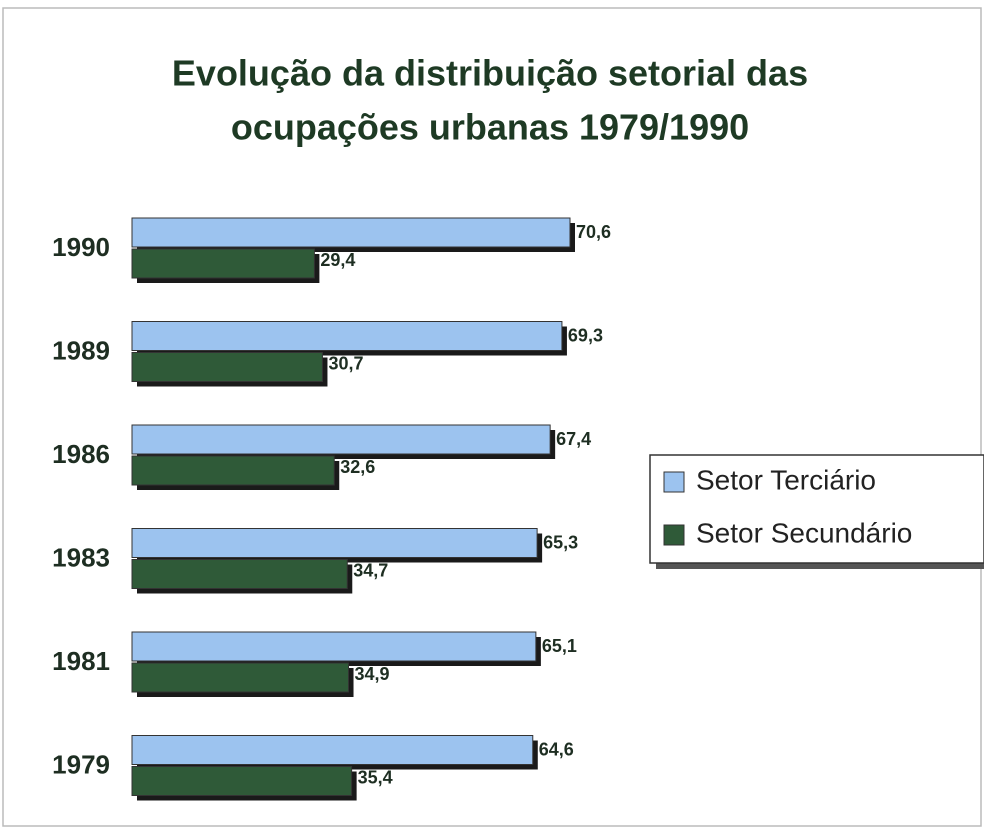  What do you see at coordinates (573, 439) in the screenshot?
I see `data-label: 67,4` at bounding box center [573, 439].